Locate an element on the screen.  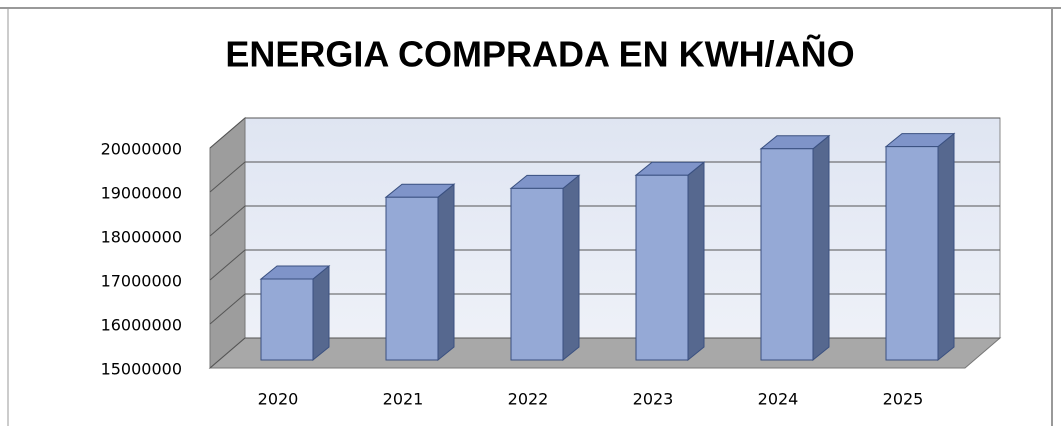
side-wall is located at coordinates (227, 243).